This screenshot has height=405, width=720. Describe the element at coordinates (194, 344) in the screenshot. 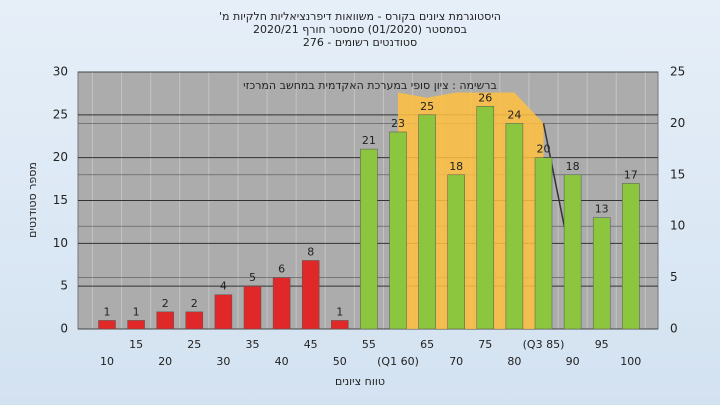

I see `x-tick-label: 25` at that location.